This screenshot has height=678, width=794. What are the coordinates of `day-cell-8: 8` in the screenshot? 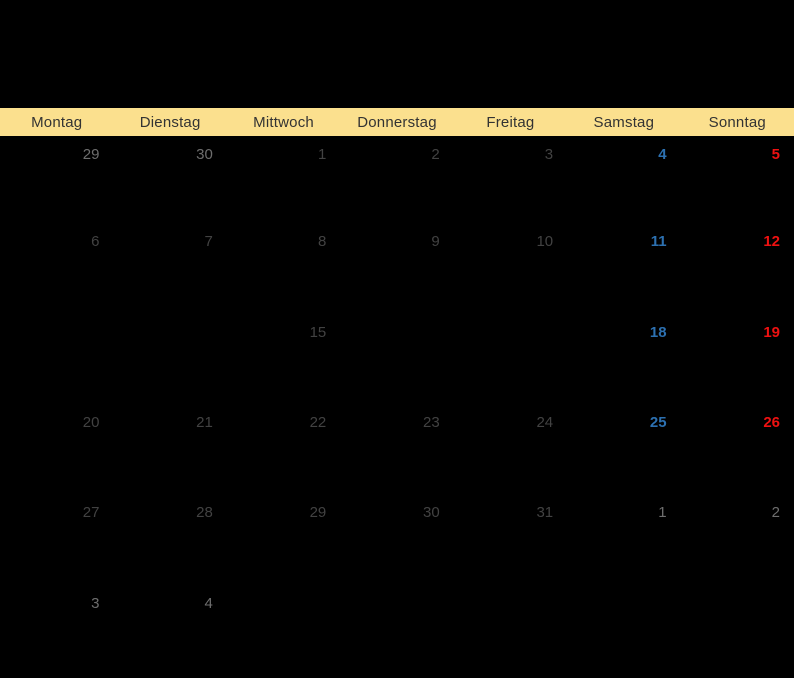 It's located at (322, 242).